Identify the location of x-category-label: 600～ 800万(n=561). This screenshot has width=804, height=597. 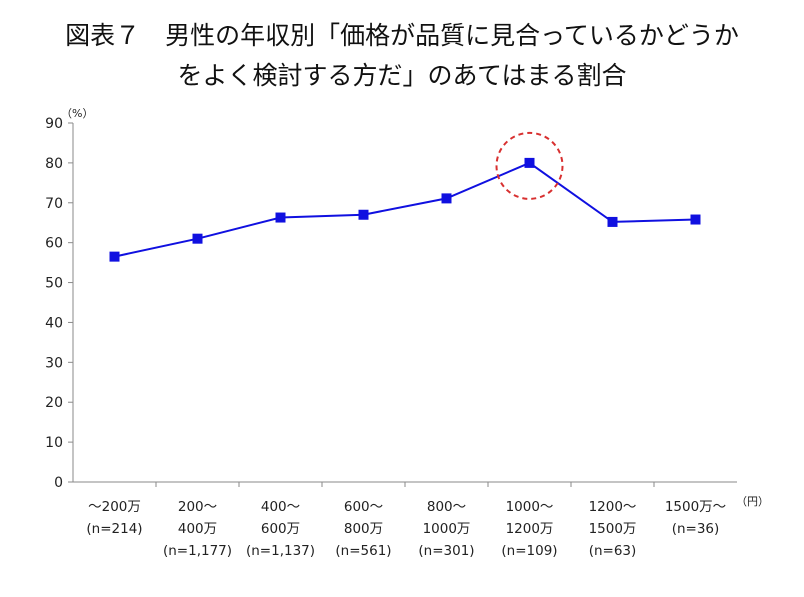
(363, 529).